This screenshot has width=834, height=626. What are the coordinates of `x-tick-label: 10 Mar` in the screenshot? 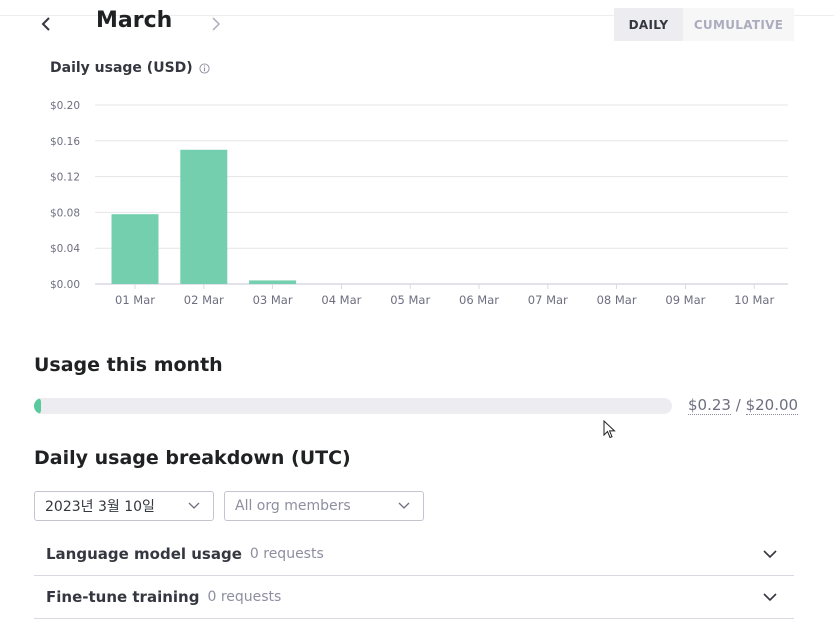 It's located at (754, 300).